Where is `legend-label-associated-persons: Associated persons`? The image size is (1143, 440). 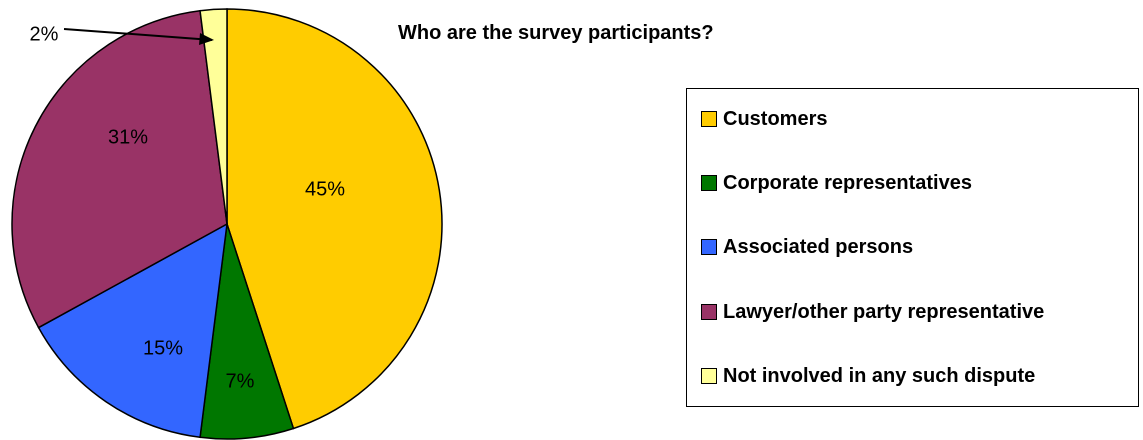 legend-label-associated-persons: Associated persons is located at coordinates (818, 246).